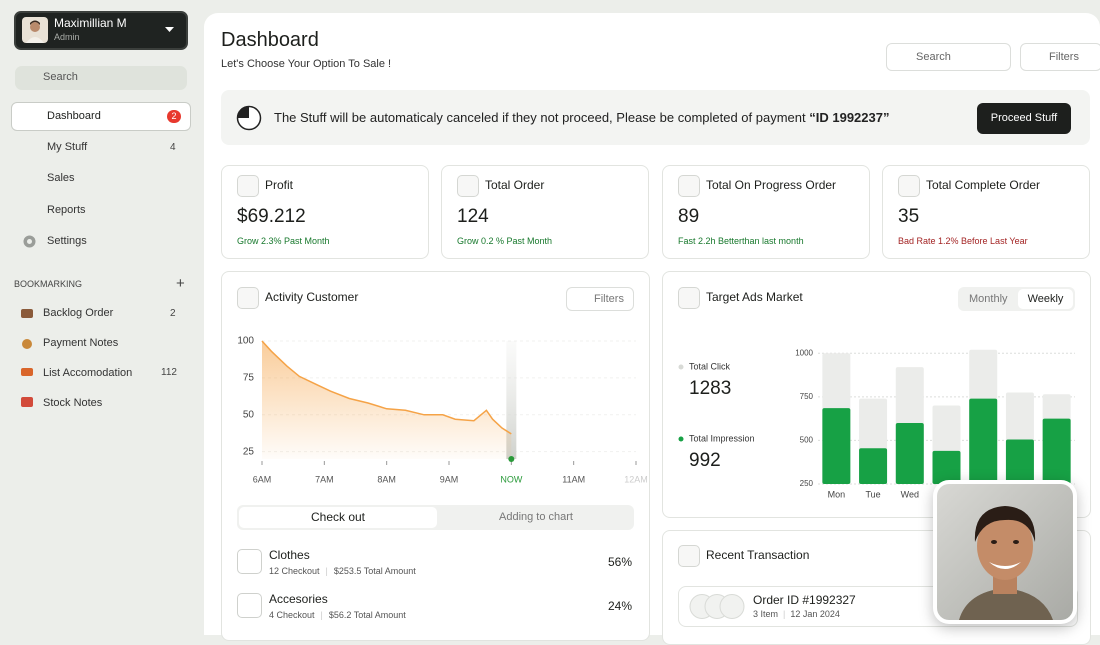 Image resolution: width=1100 pixels, height=645 pixels. I want to click on user-avatar, so click(35, 30).